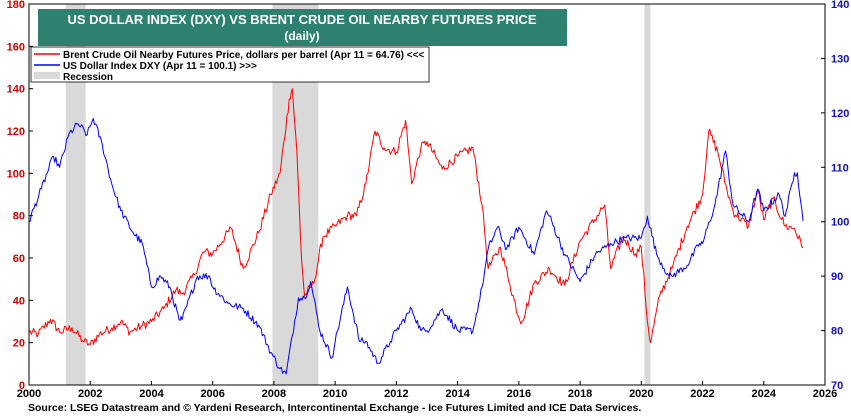 Image resolution: width=851 pixels, height=417 pixels. What do you see at coordinates (19, 217) in the screenshot?
I see `left-tick-label: 80` at bounding box center [19, 217].